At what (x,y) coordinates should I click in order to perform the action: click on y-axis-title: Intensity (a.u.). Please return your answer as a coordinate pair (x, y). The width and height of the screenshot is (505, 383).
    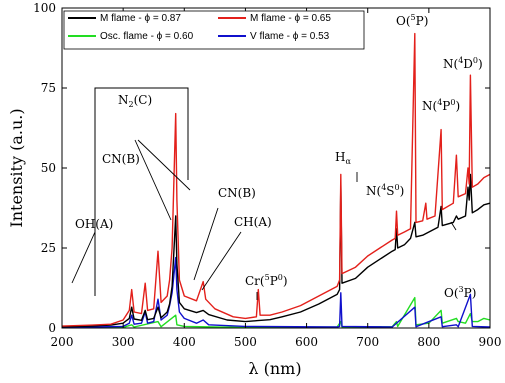
    Looking at the image, I should click on (16, 167).